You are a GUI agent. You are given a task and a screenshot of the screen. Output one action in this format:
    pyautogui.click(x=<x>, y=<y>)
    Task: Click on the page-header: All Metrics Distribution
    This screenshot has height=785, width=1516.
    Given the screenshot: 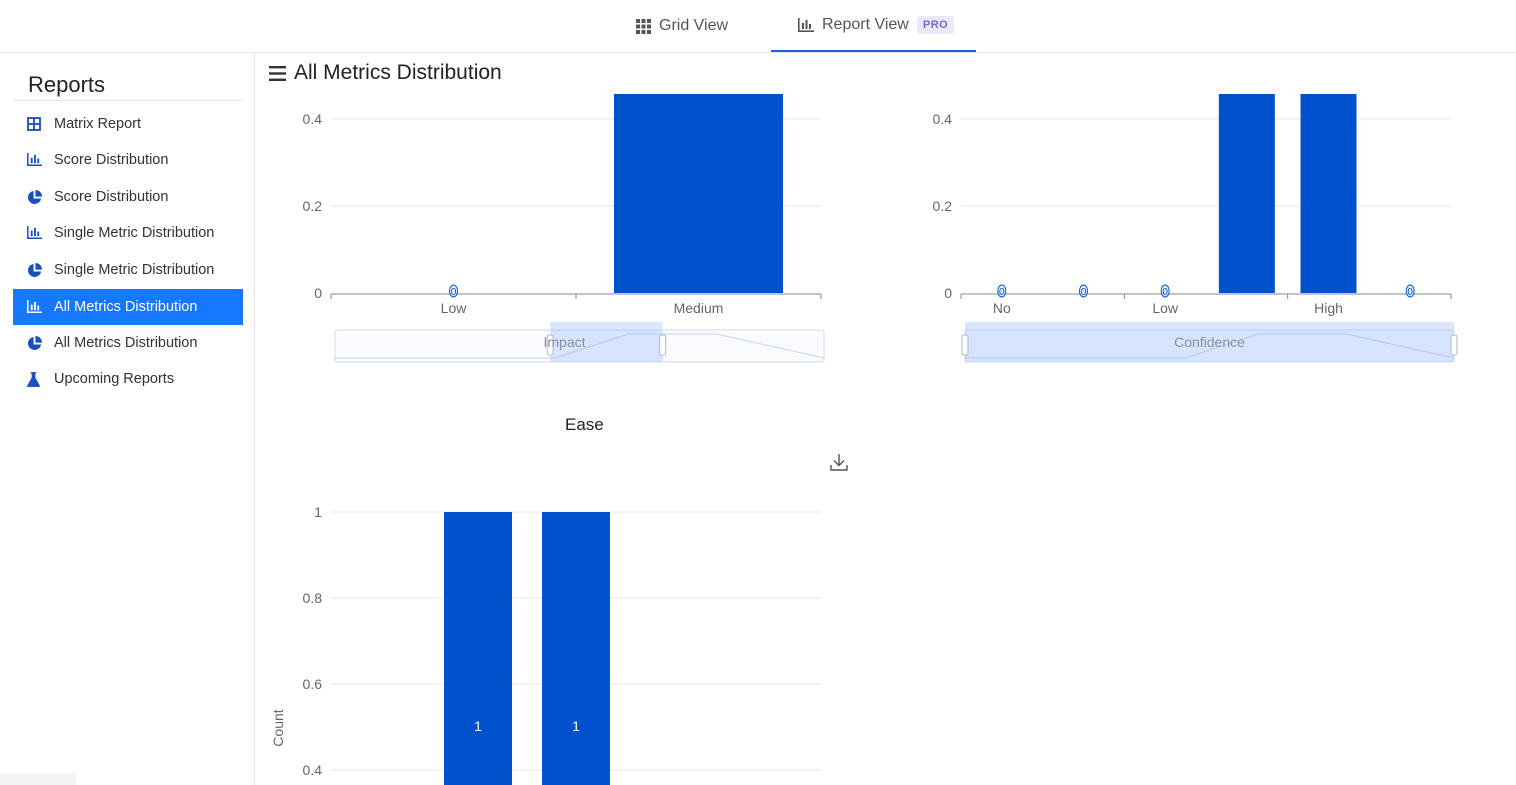 What is the action you would take?
    pyautogui.click(x=385, y=73)
    